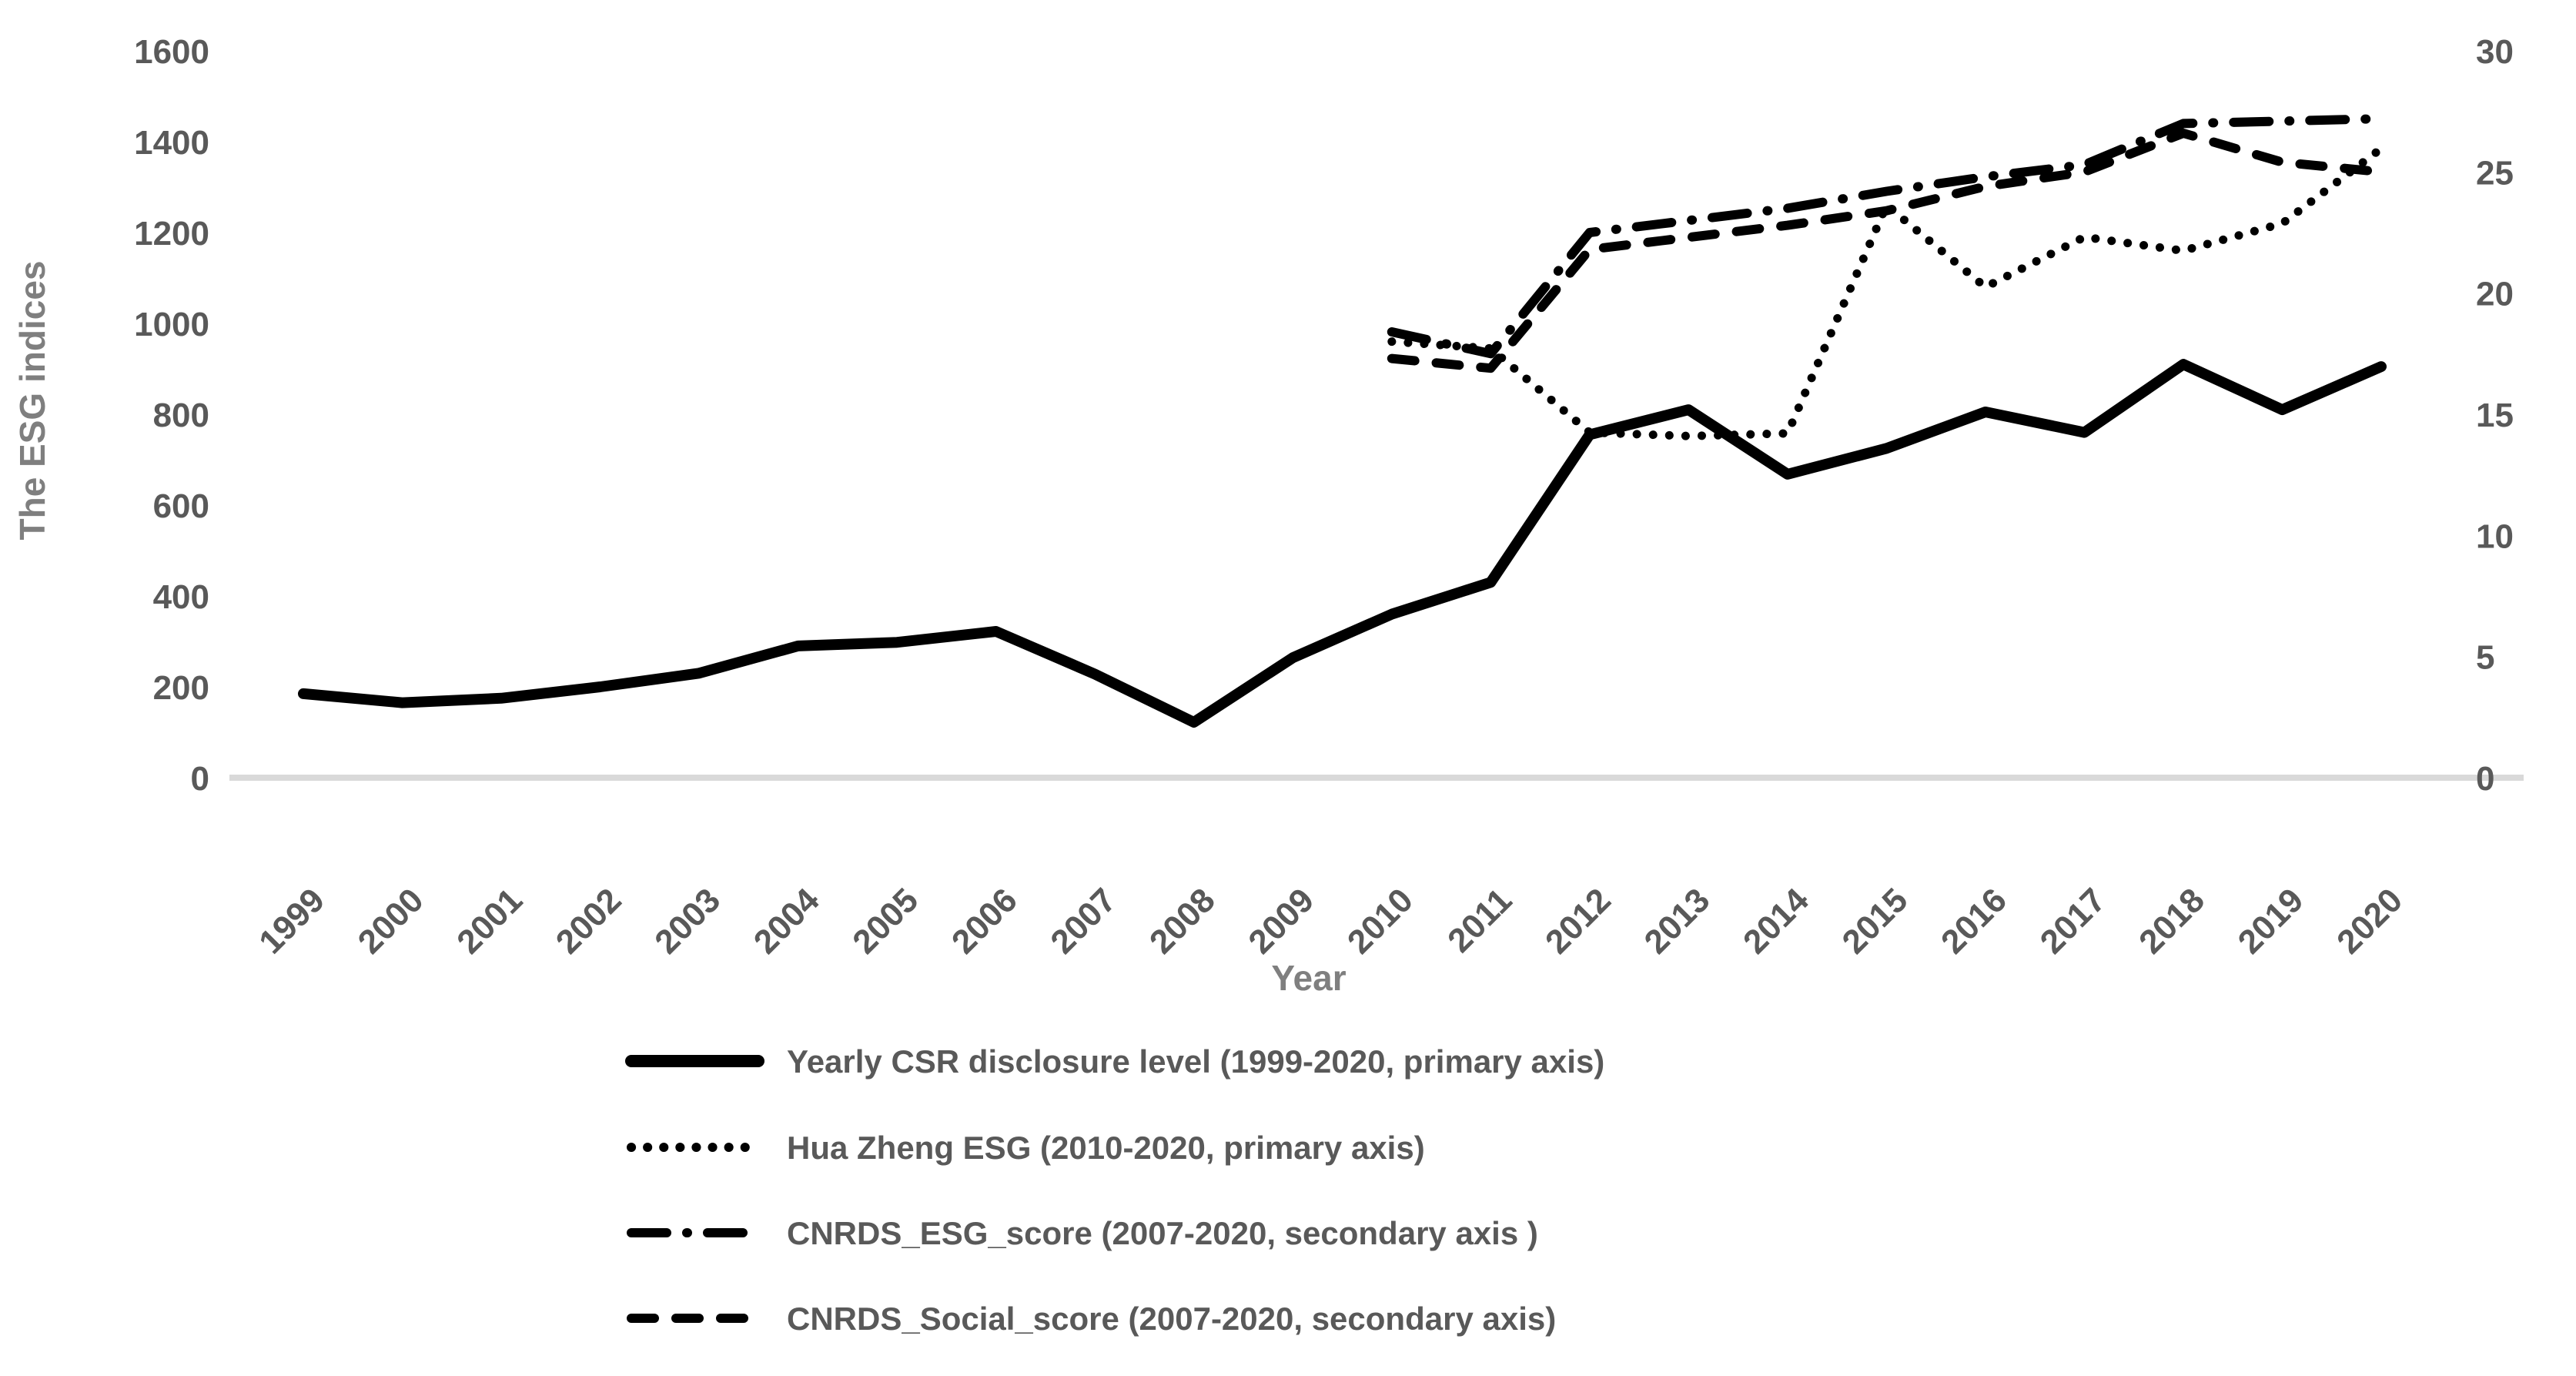 Image resolution: width=2576 pixels, height=1376 pixels. I want to click on x-axis-tick-label: 2001, so click(490, 921).